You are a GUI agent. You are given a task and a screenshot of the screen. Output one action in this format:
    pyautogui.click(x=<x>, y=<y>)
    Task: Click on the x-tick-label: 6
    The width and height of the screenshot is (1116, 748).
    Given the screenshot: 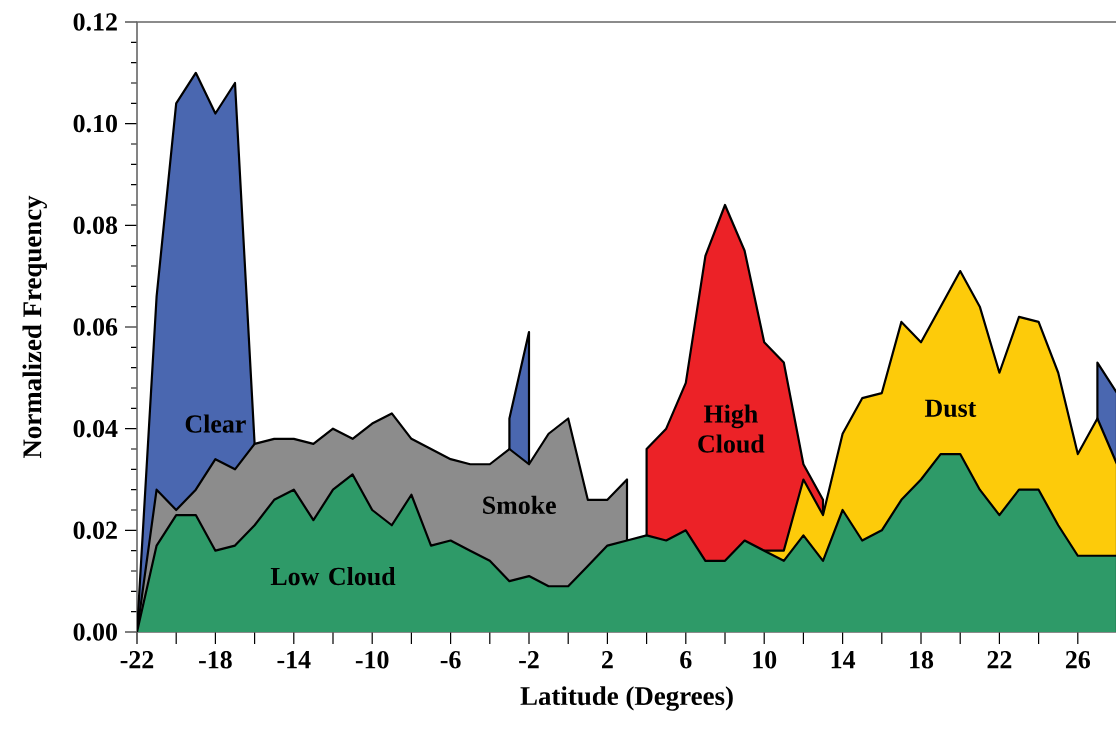 What is the action you would take?
    pyautogui.click(x=686, y=660)
    